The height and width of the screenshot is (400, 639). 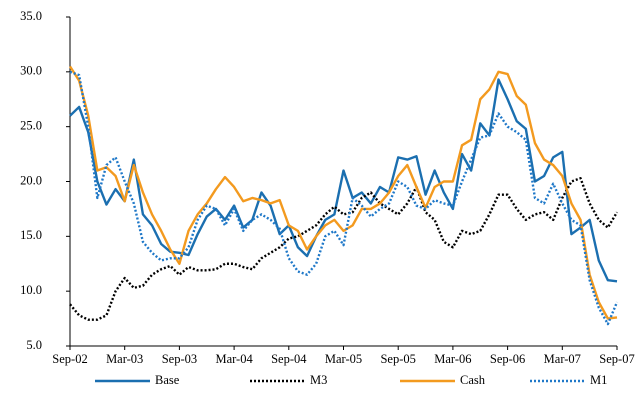 What do you see at coordinates (598, 380) in the screenshot?
I see `legend-label: M1` at bounding box center [598, 380].